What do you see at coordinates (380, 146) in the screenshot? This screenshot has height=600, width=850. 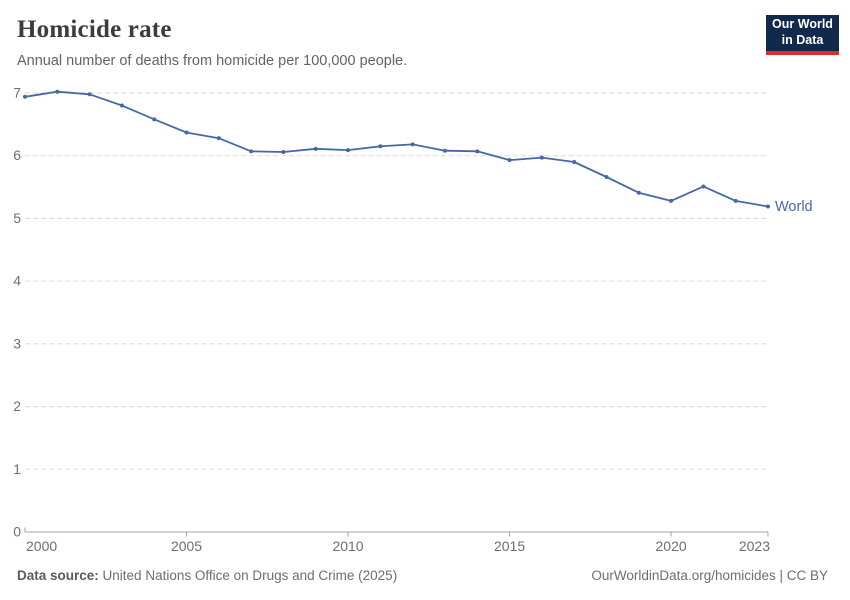 I see `data-point-2011` at bounding box center [380, 146].